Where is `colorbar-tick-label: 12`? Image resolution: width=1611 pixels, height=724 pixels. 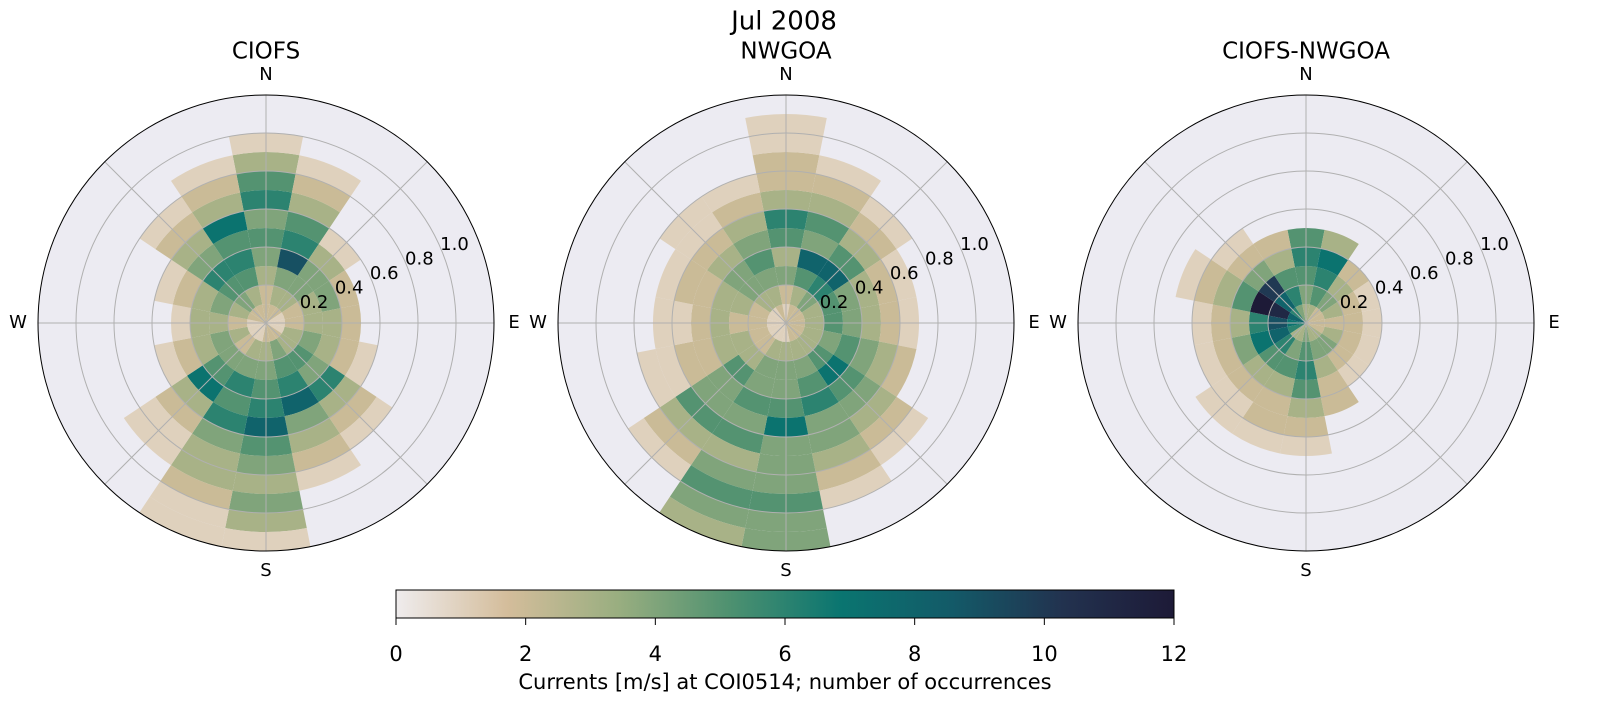 colorbar-tick-label: 12 is located at coordinates (1174, 654).